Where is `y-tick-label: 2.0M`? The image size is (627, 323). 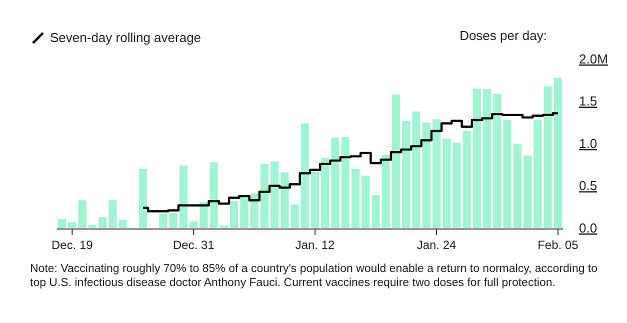 y-tick-label: 2.0M is located at coordinates (593, 58).